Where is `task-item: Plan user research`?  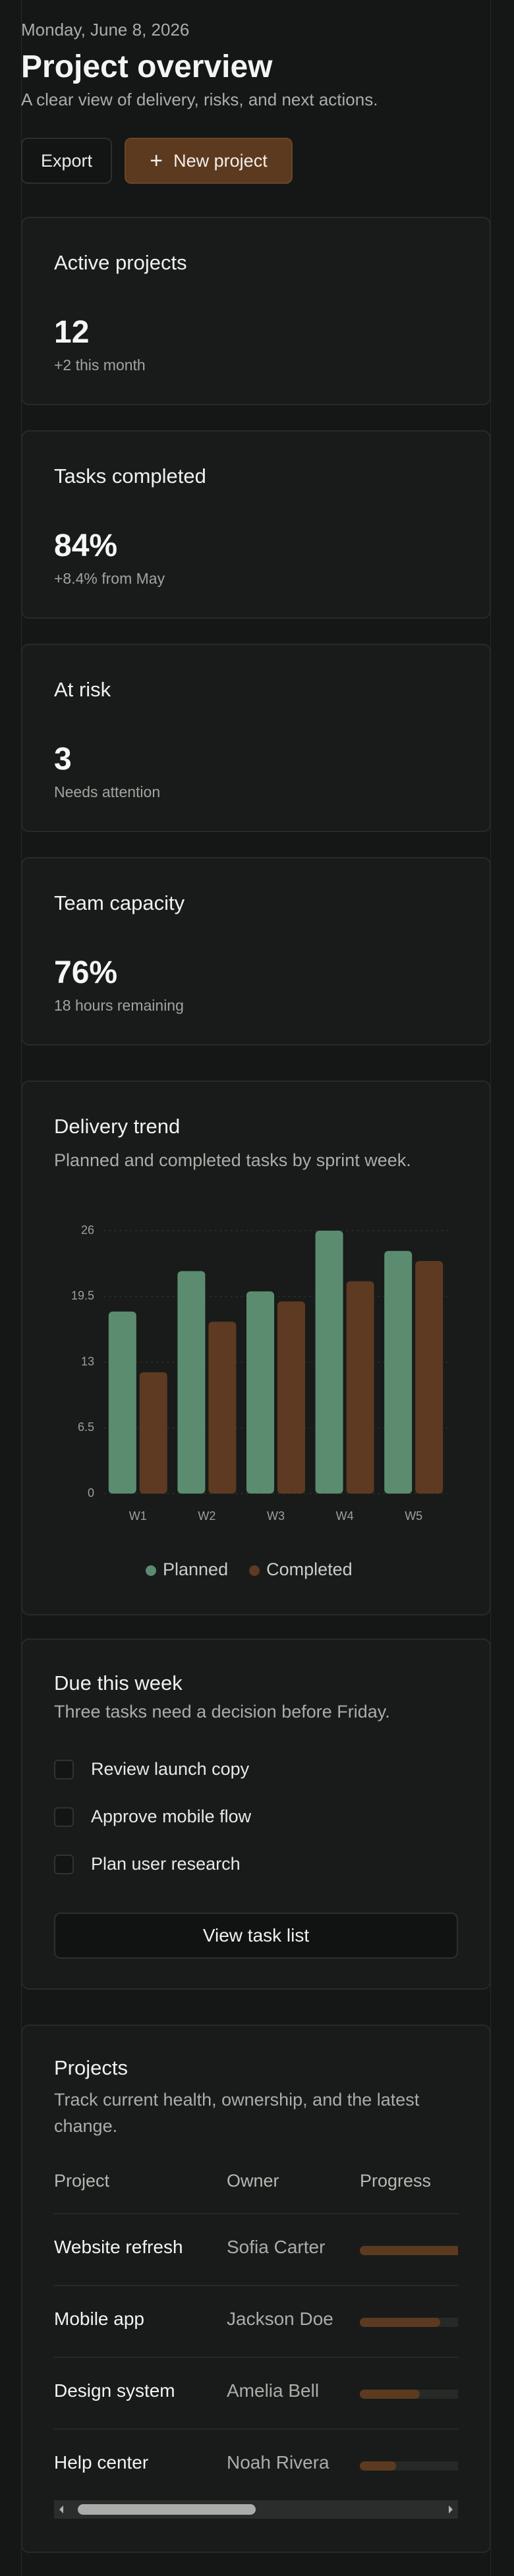 task-item: Plan user research is located at coordinates (147, 1864).